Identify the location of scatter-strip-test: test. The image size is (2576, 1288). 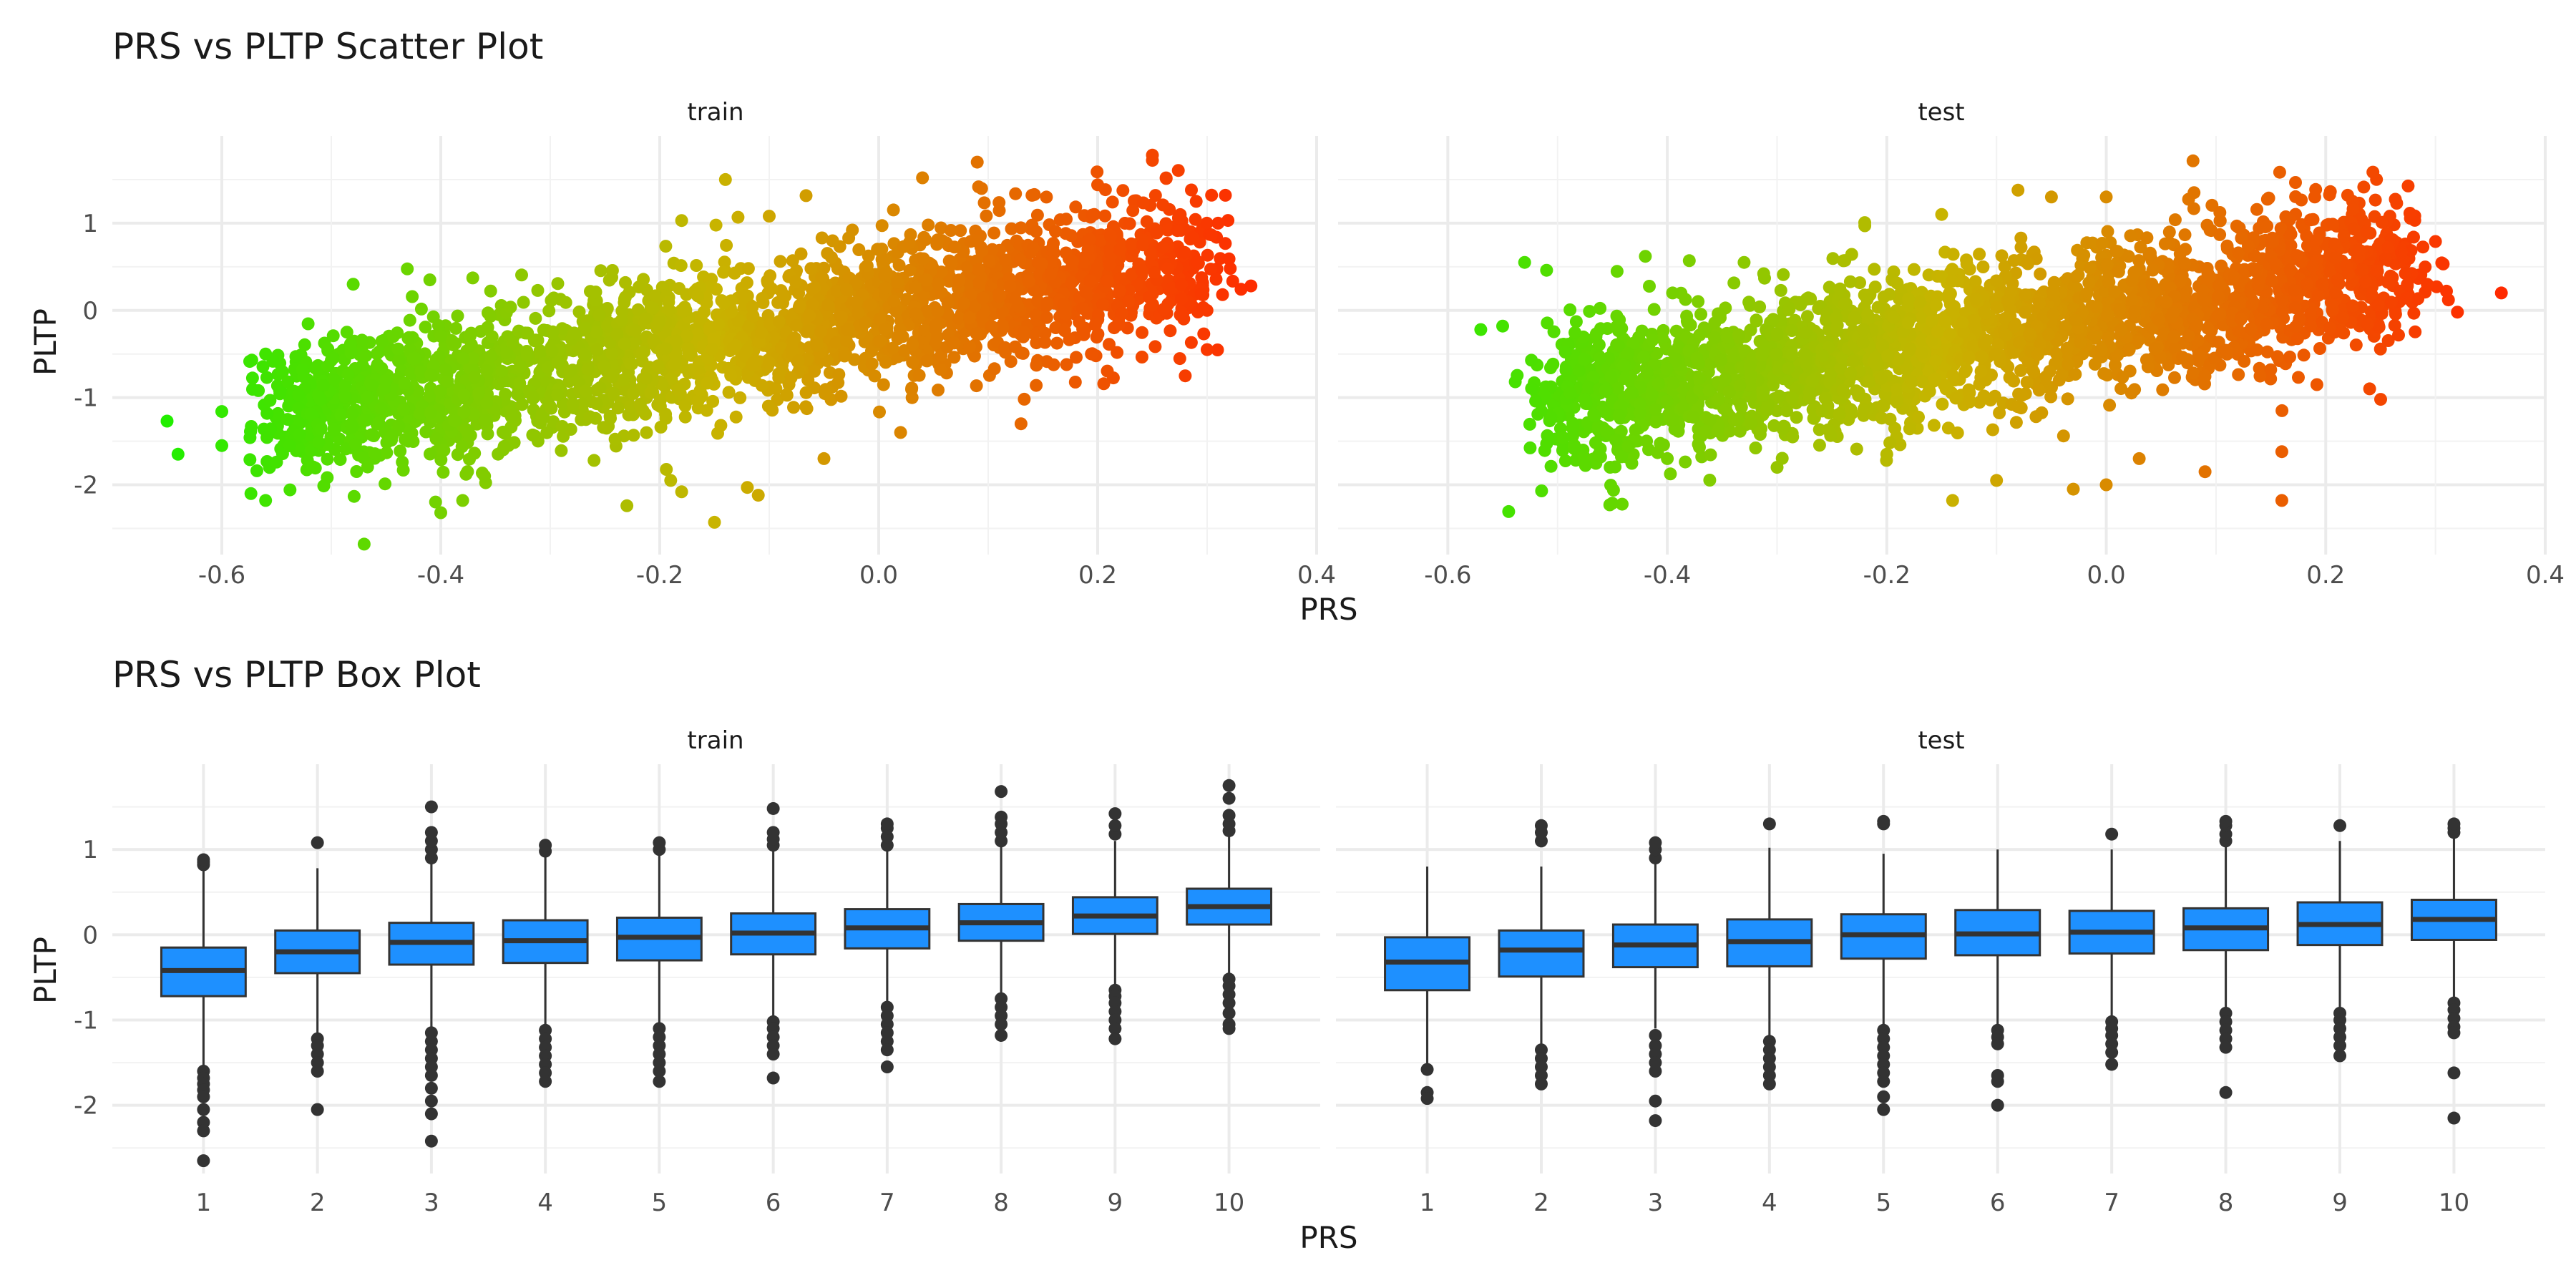
(1941, 112).